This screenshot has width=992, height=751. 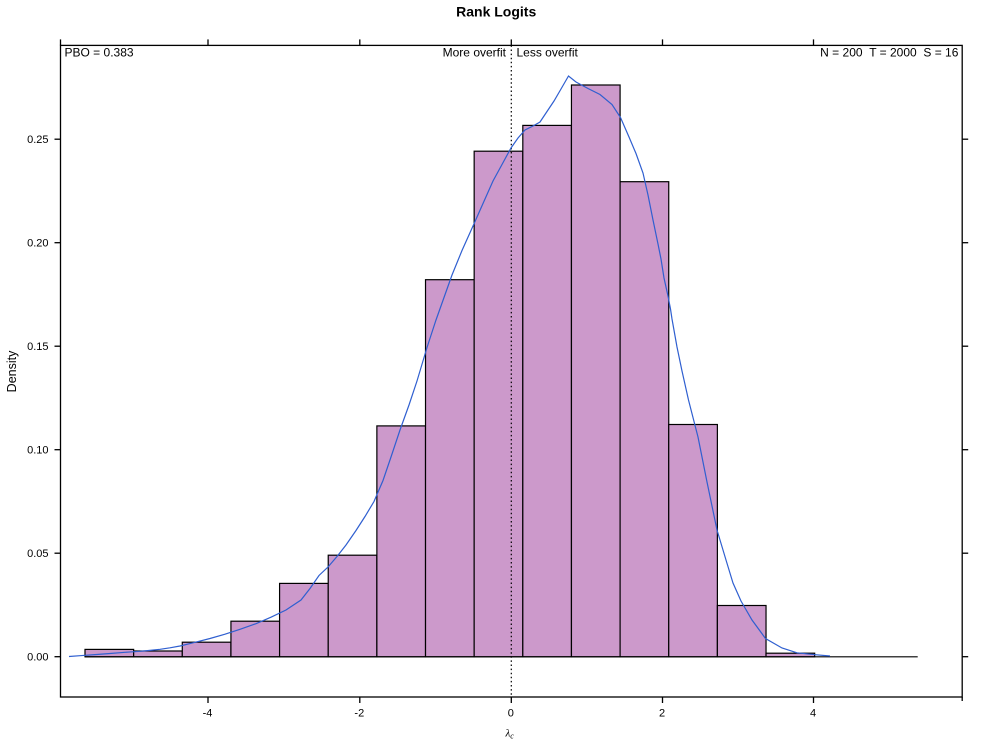 What do you see at coordinates (889, 53) in the screenshot?
I see `svg-text: N = 200 T = 2000 S = 16` at bounding box center [889, 53].